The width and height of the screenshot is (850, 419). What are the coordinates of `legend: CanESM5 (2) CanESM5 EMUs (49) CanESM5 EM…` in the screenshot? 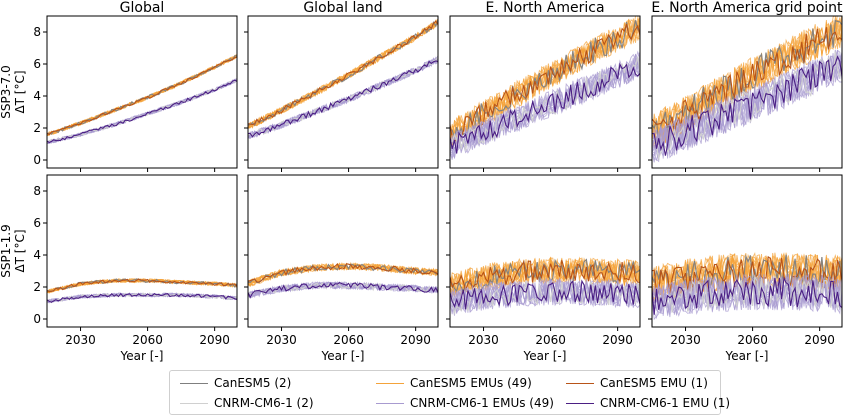 It's located at (449, 392).